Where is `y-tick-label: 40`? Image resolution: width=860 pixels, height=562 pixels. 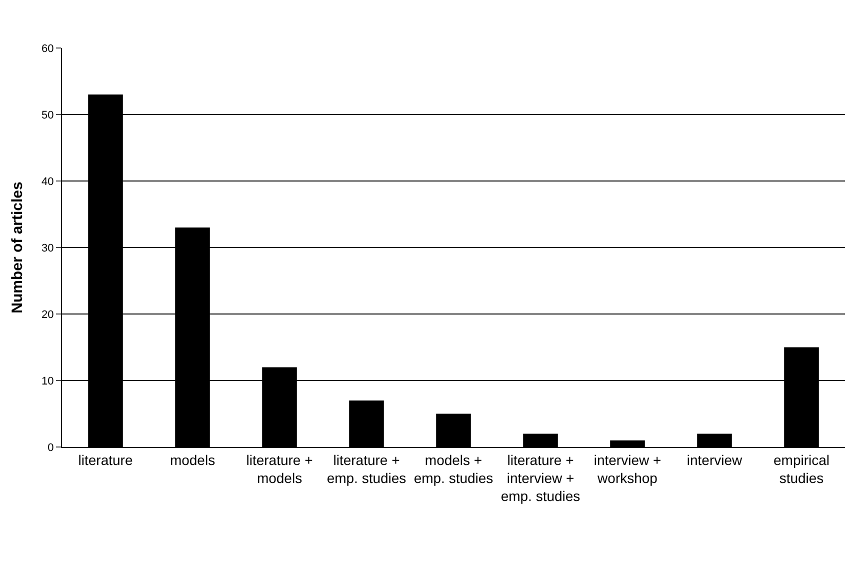 y-tick-label: 40 is located at coordinates (48, 182).